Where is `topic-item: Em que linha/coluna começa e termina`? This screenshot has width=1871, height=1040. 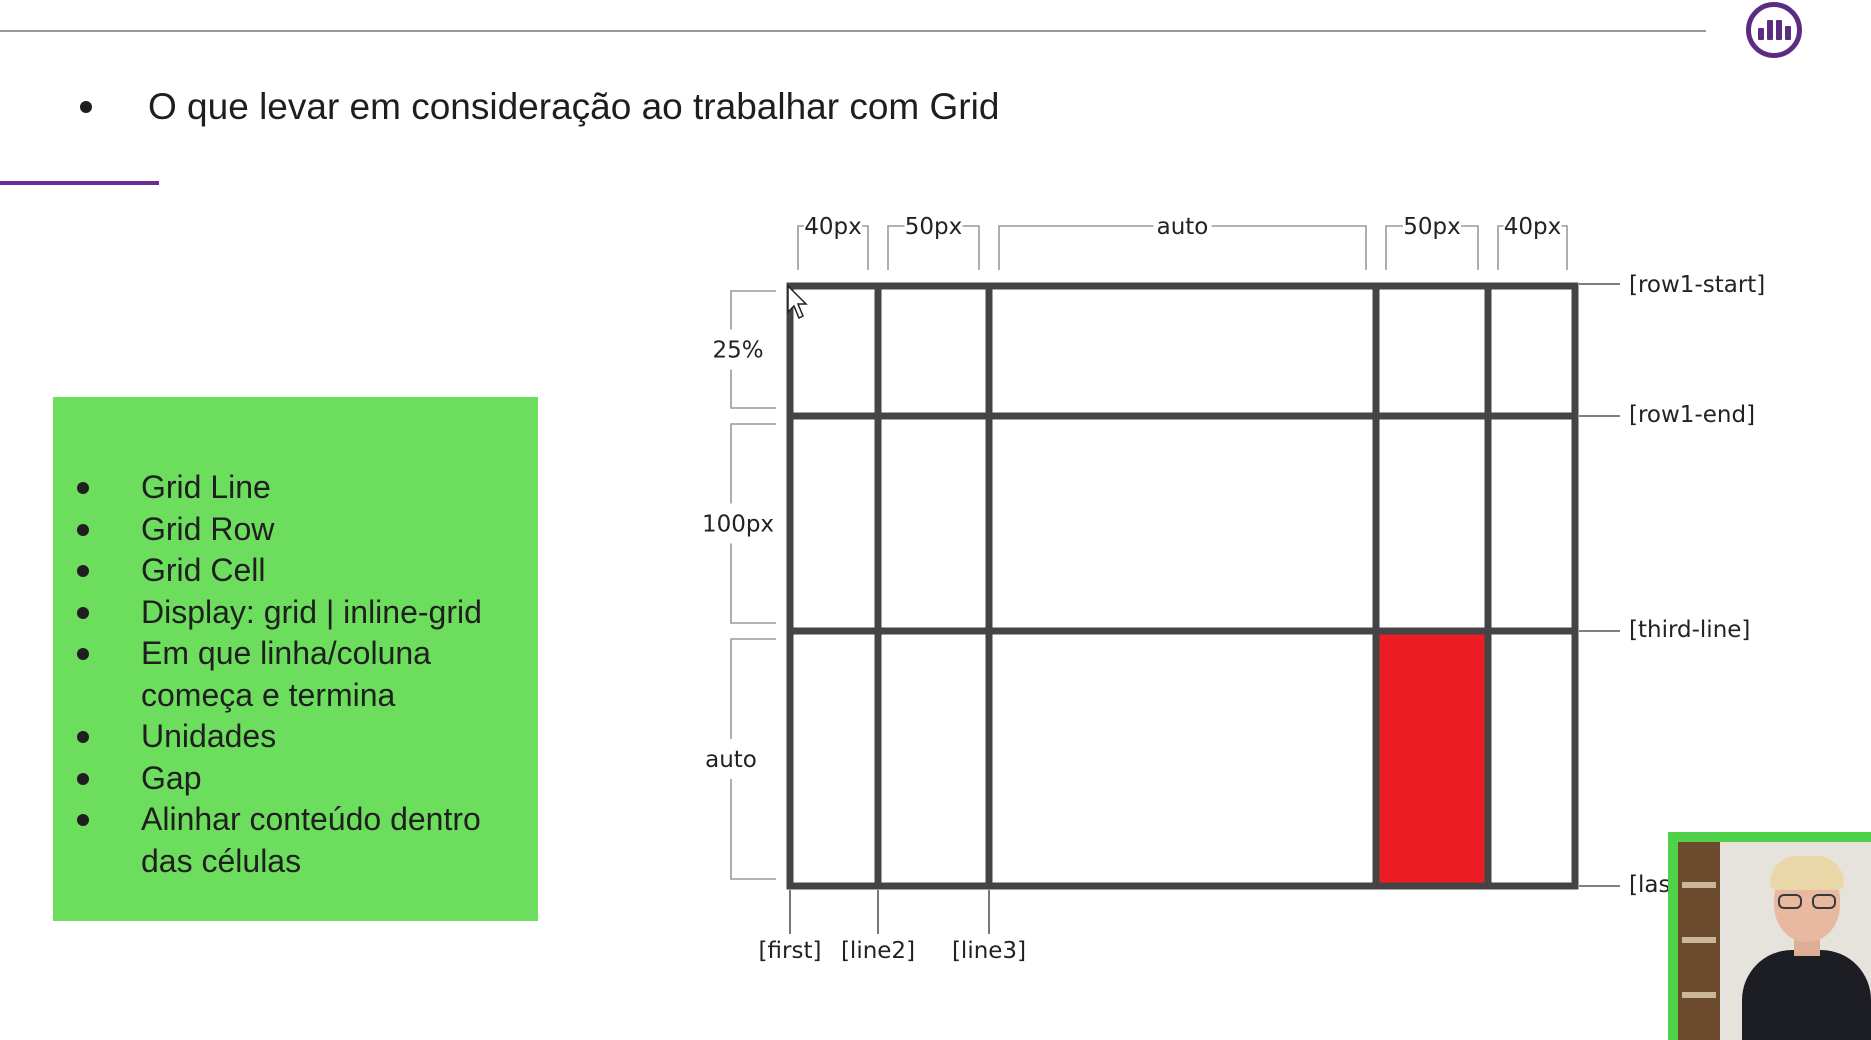 topic-item: Em que linha/coluna começa e termina is located at coordinates (295, 674).